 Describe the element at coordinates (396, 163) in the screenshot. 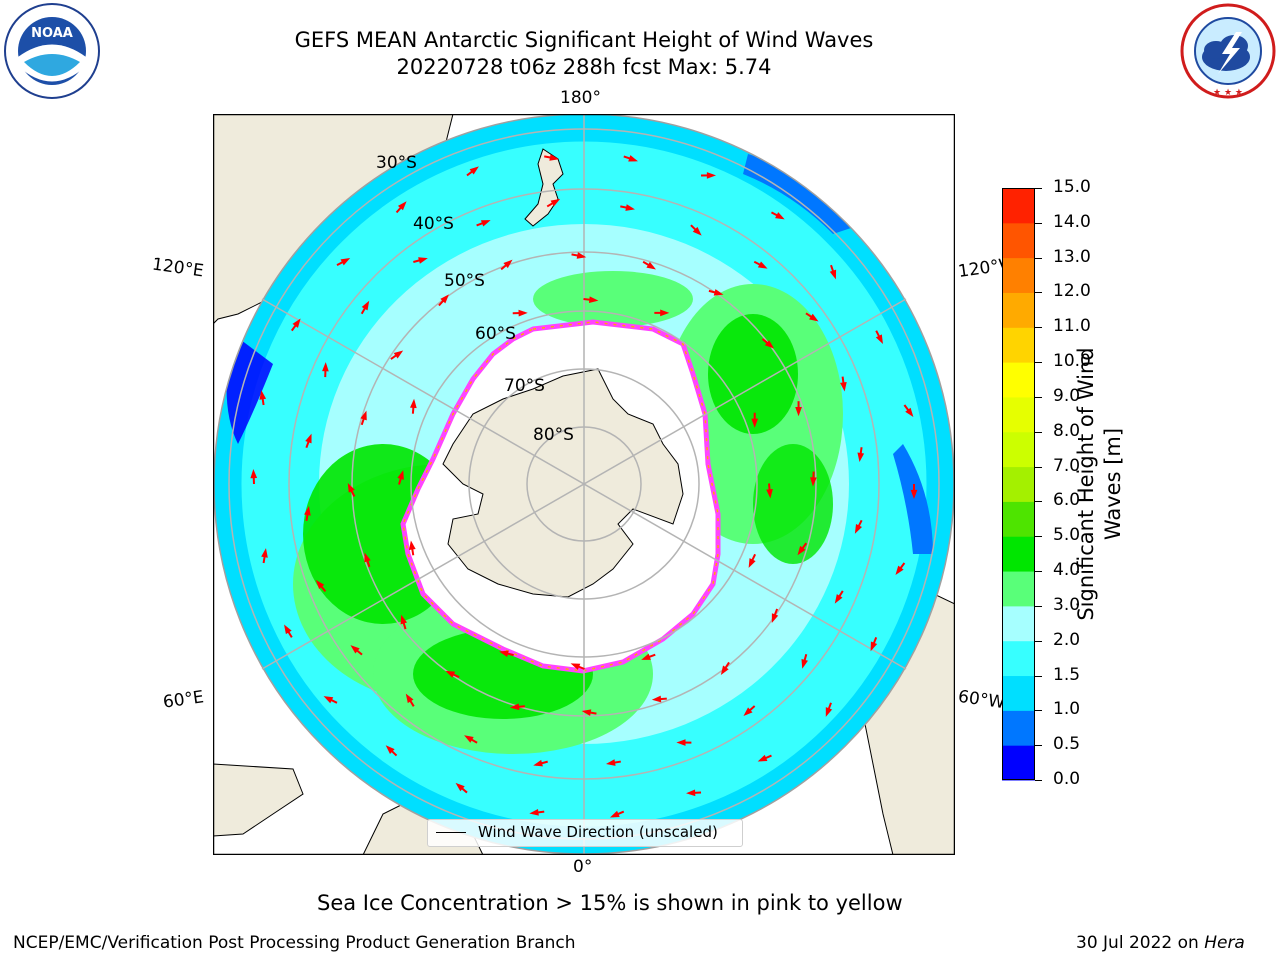

I see `lat-label-30s: 30°S` at that location.